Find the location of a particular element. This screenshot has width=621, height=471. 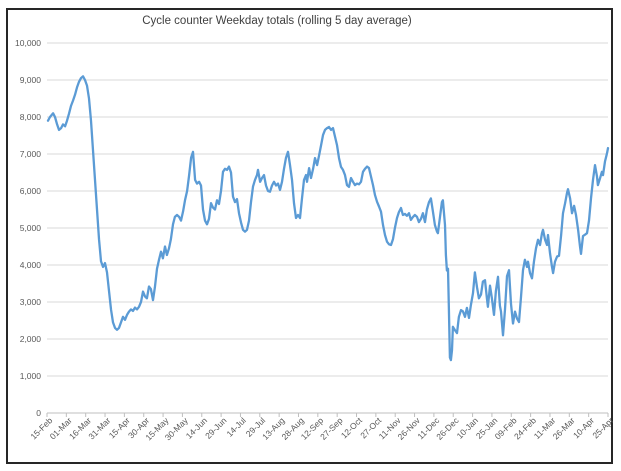

y-tick-label: 9,000 is located at coordinates (31, 80).